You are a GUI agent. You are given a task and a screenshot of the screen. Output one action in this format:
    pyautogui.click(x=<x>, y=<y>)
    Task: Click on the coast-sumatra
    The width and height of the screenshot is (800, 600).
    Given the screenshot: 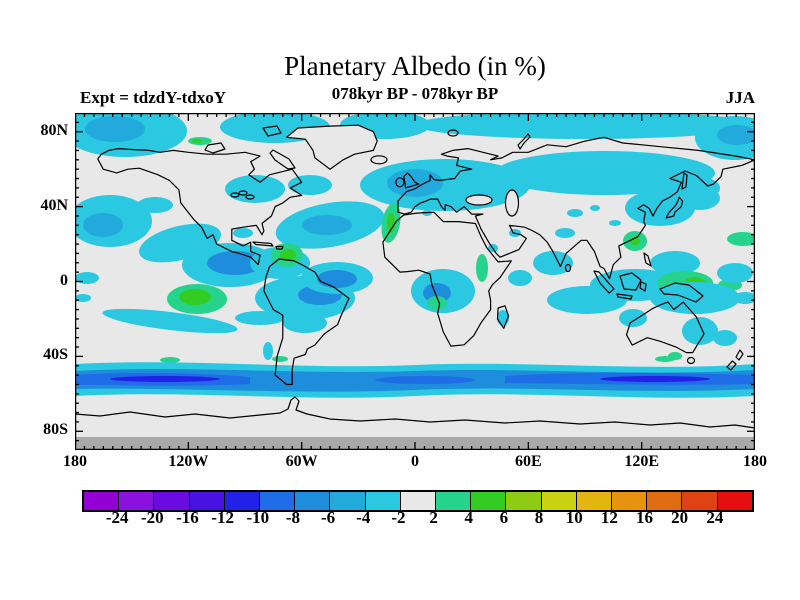 What is the action you would take?
    pyautogui.click(x=604, y=282)
    